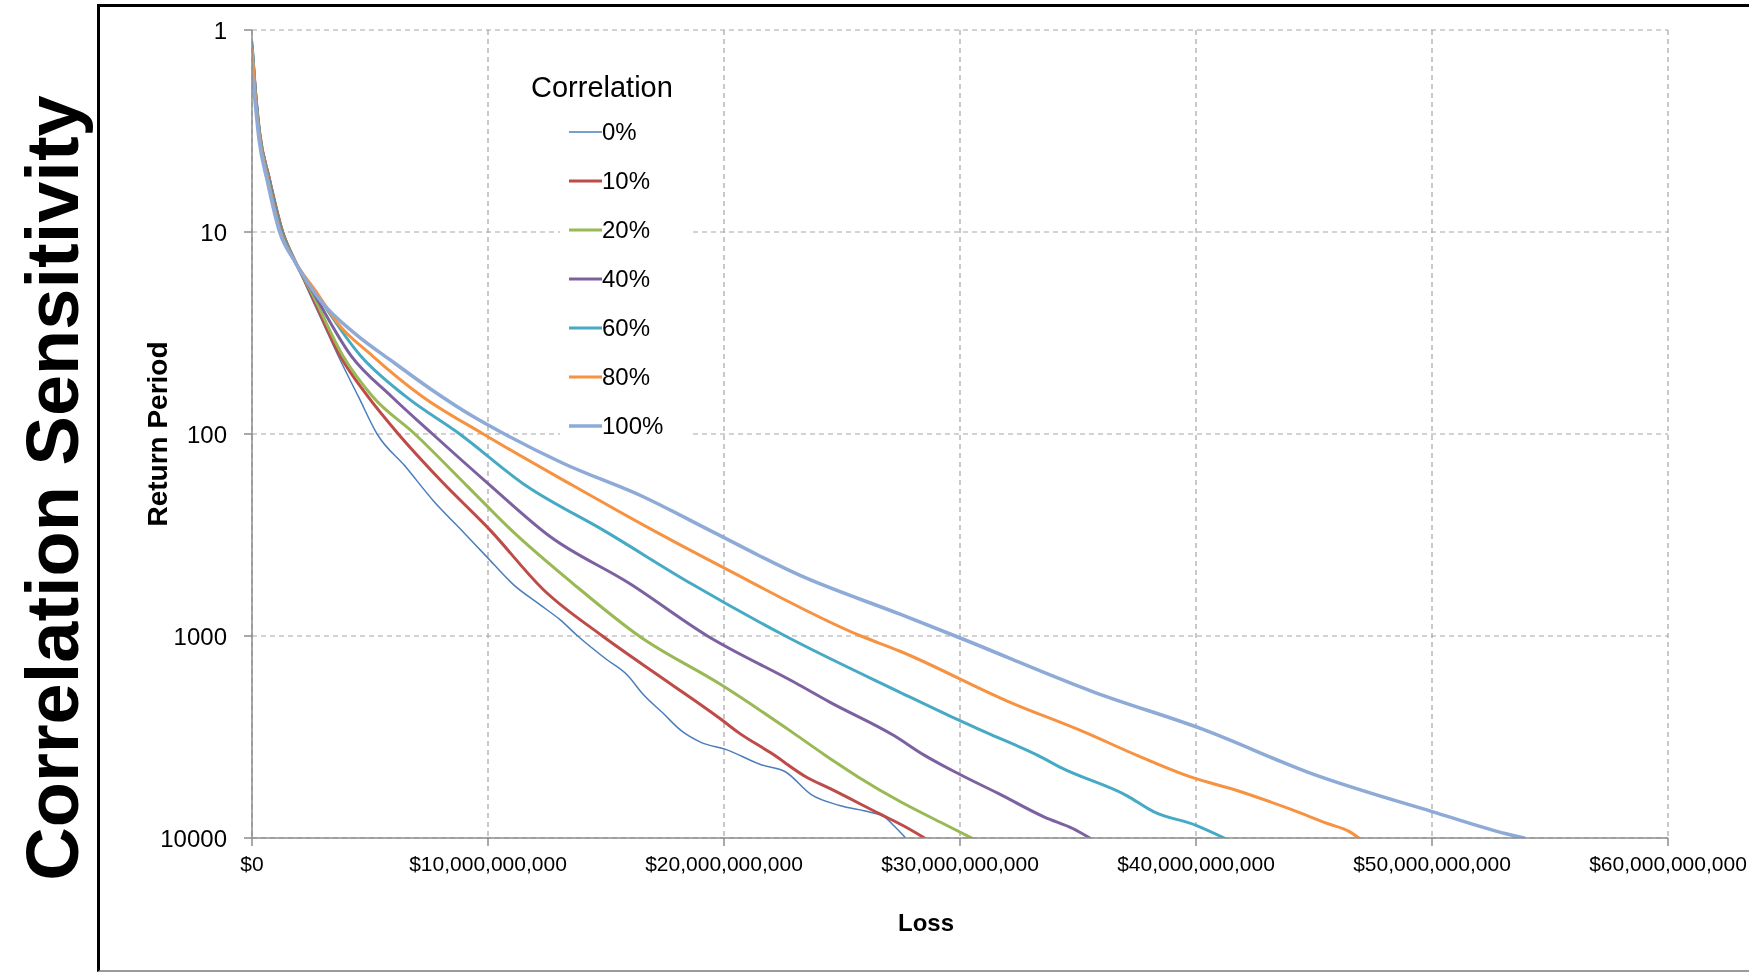 This screenshot has height=973, width=1749. I want to click on legend-label: 40%, so click(626, 278).